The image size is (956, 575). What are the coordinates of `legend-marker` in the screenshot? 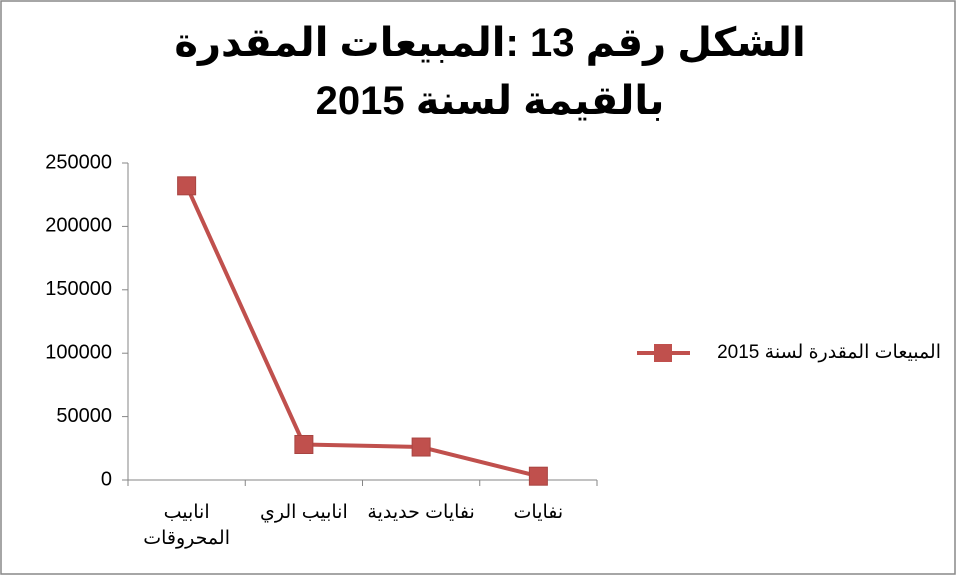 It's located at (663, 353).